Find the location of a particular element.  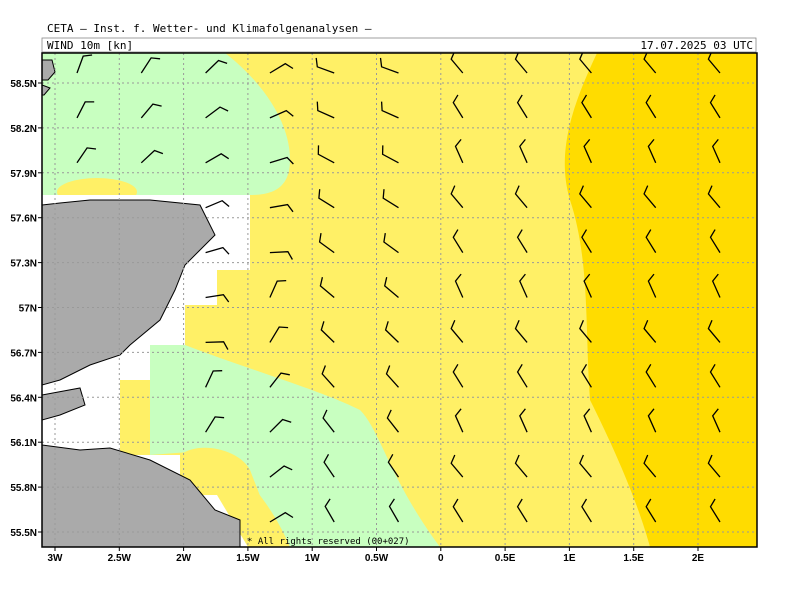

lon-label: 1W is located at coordinates (313, 558).